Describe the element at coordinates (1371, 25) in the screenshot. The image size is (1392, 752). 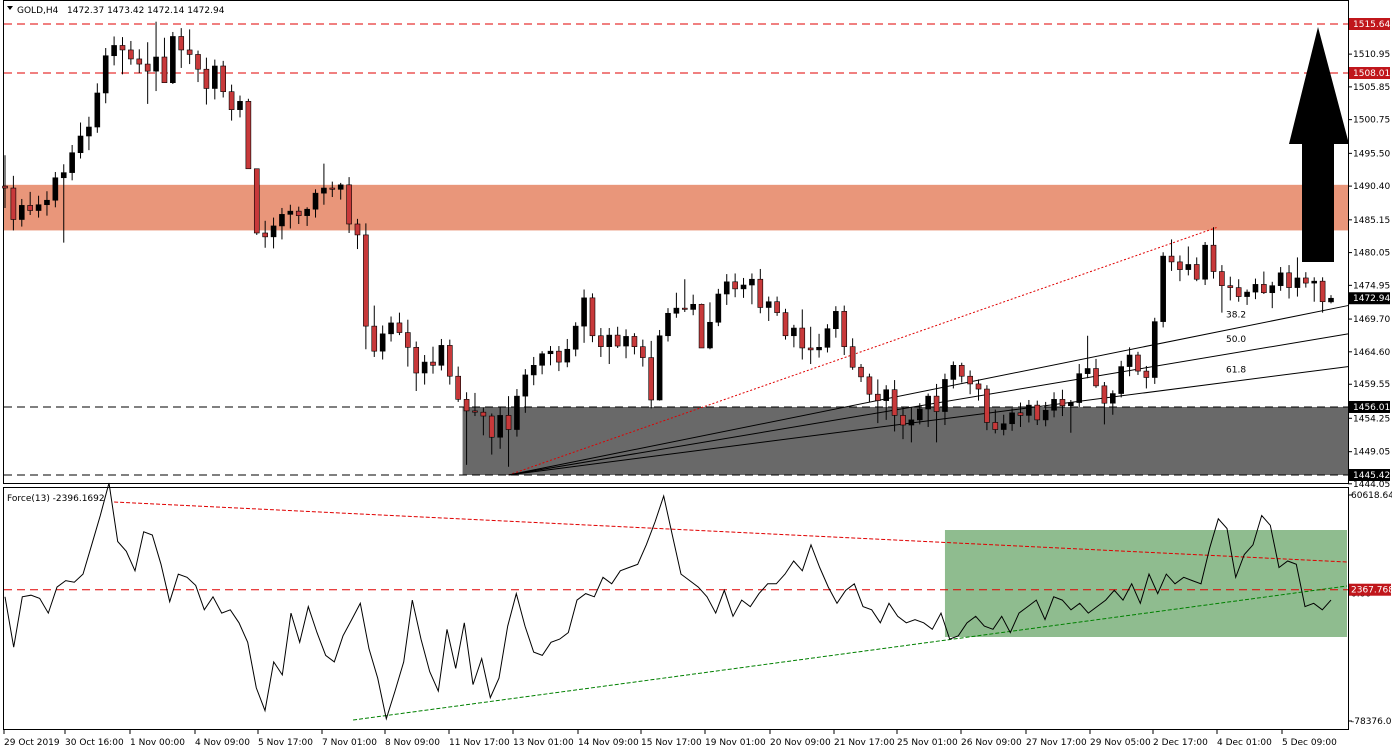
I see `price-badge-label: 1515.64` at that location.